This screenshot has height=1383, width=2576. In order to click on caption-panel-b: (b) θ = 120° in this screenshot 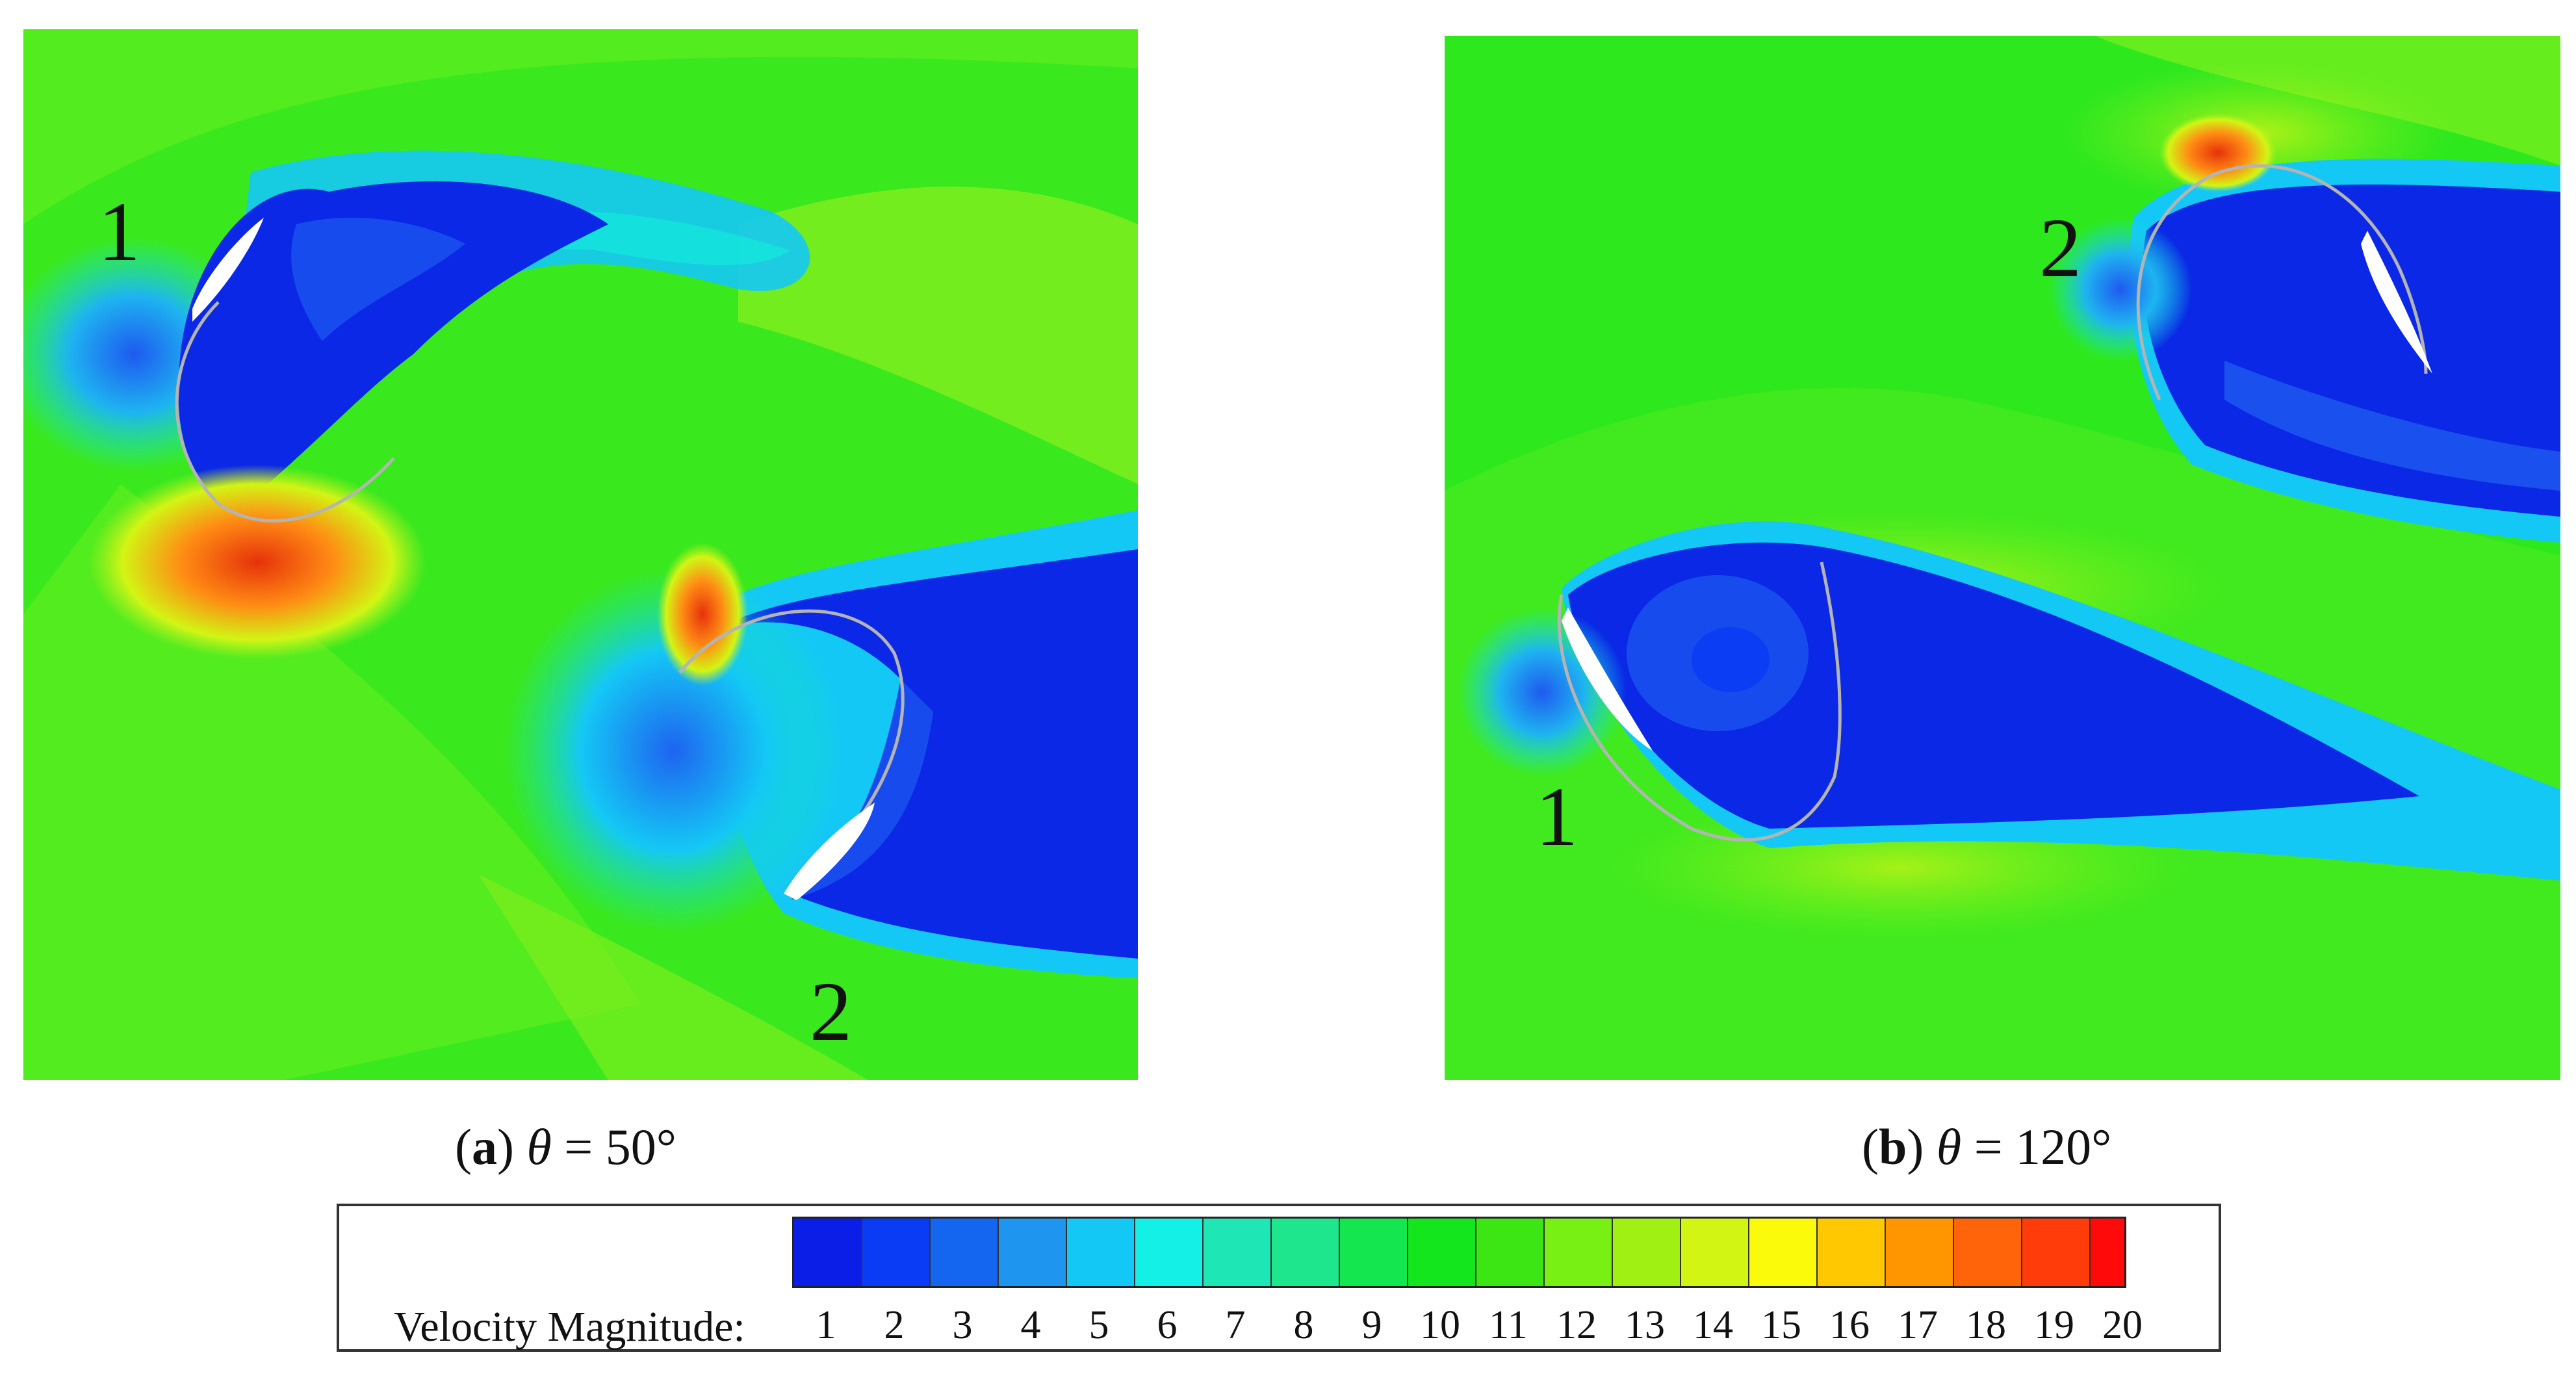, I will do `click(1987, 1146)`.